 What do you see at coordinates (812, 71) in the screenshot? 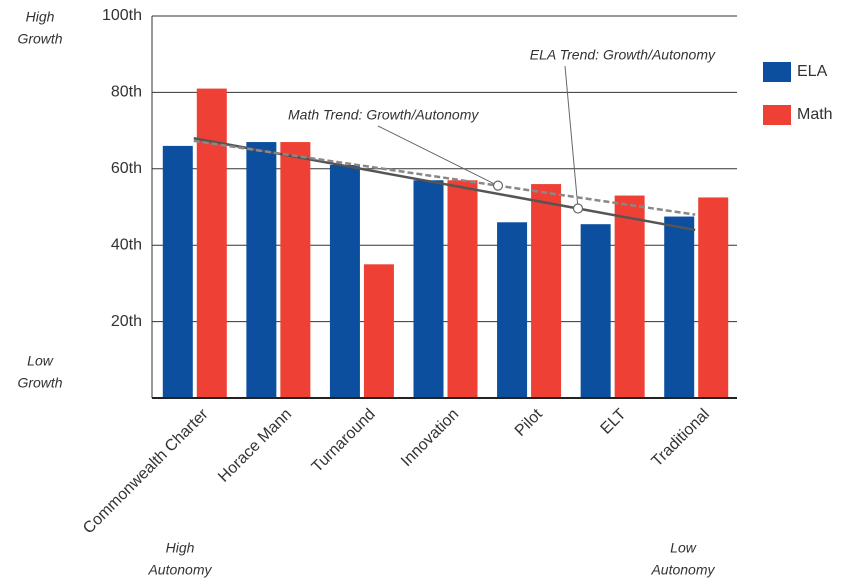
I see `legend-label: ELA` at bounding box center [812, 71].